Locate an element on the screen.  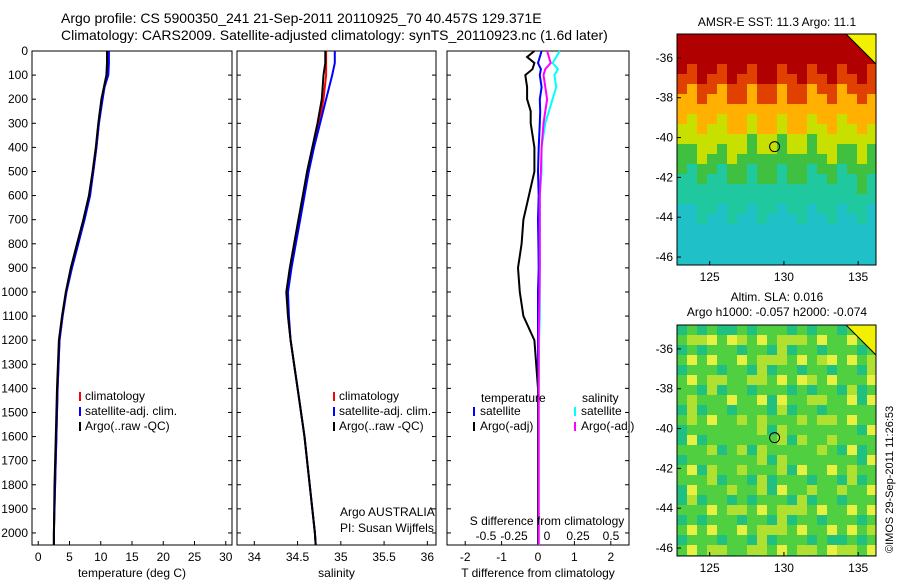
argo-position-marker is located at coordinates (775, 147).